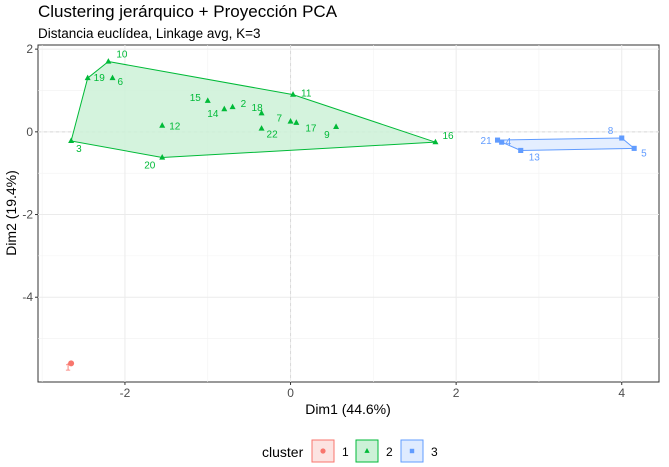  What do you see at coordinates (535, 157) in the screenshot?
I see `point-label: 13` at bounding box center [535, 157].